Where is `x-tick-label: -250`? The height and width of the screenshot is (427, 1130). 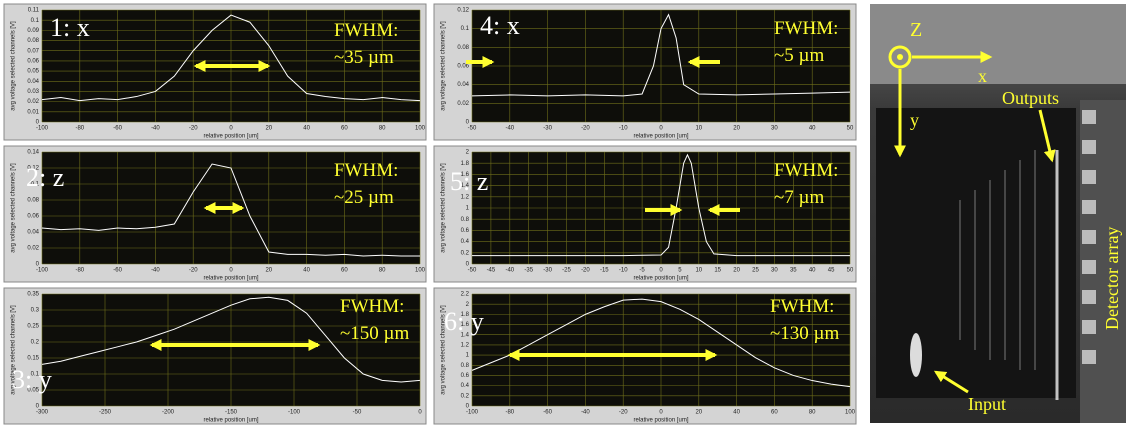 x-tick-label: -250 is located at coordinates (105, 413).